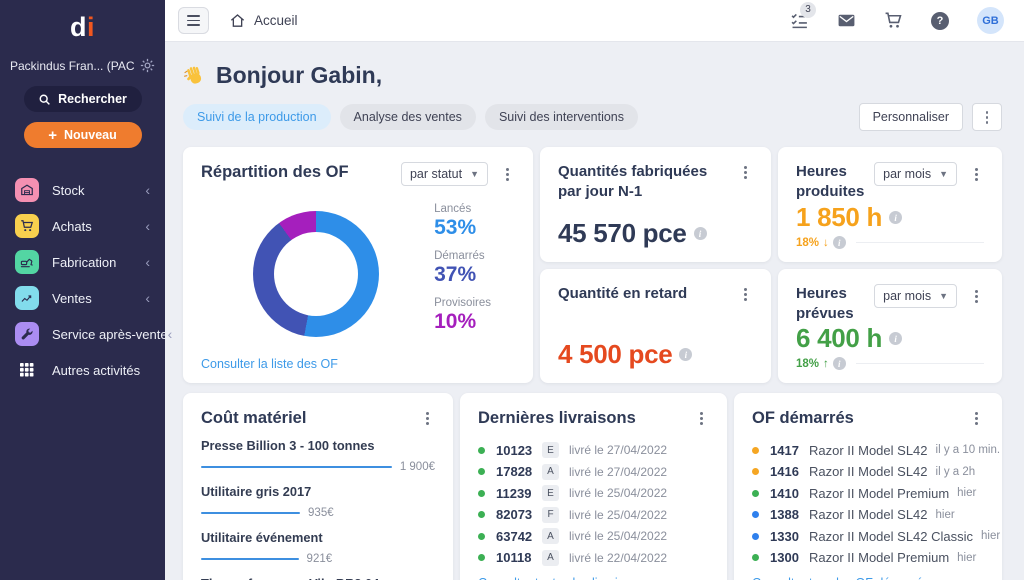 The image size is (1024, 580). Describe the element at coordinates (840, 578) in the screenshot. I see `of-demarres-link: Consulter tous les OF démarrés` at that location.